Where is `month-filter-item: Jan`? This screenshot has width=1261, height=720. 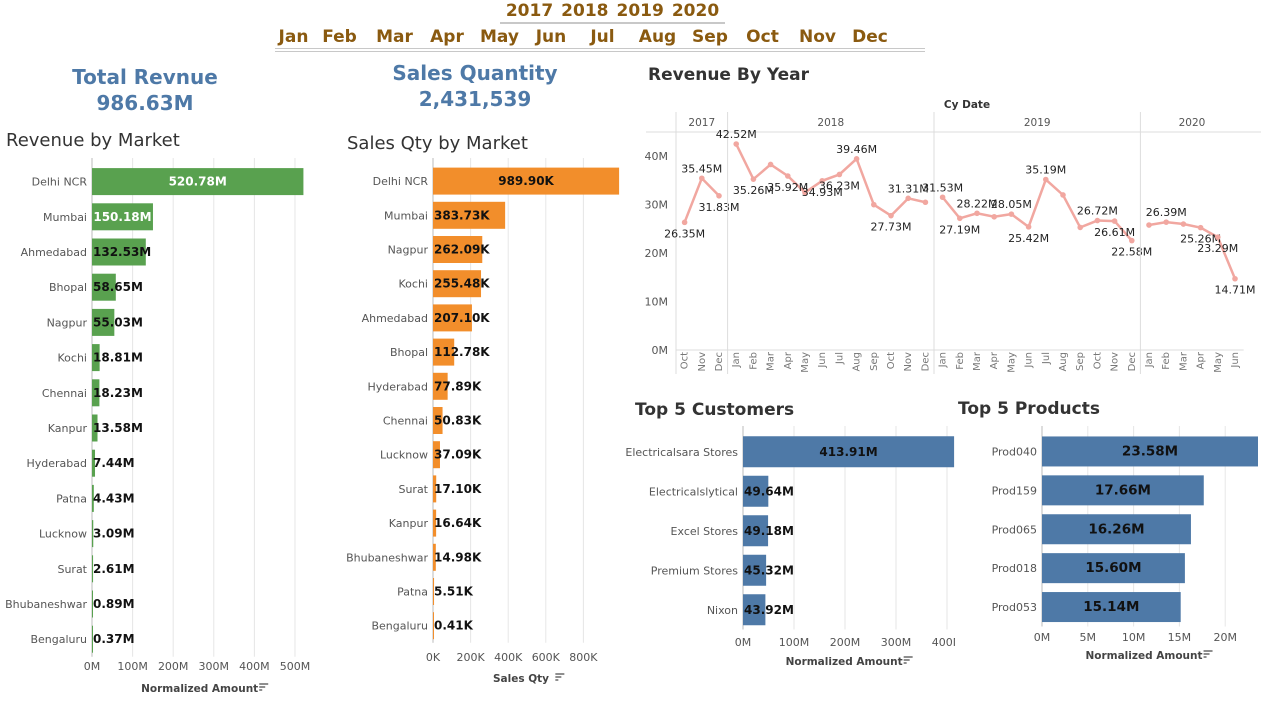
month-filter-item: Jan is located at coordinates (293, 37).